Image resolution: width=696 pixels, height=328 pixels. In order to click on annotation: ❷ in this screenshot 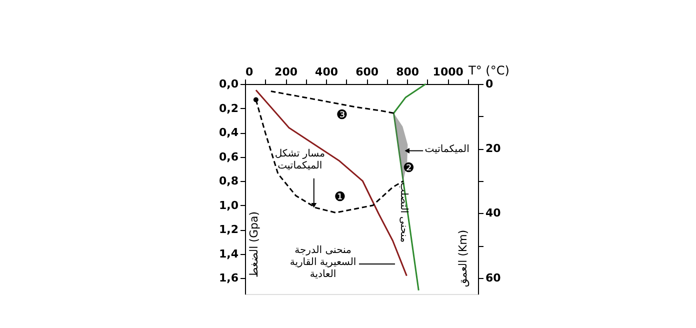, I will do `click(408, 168)`.